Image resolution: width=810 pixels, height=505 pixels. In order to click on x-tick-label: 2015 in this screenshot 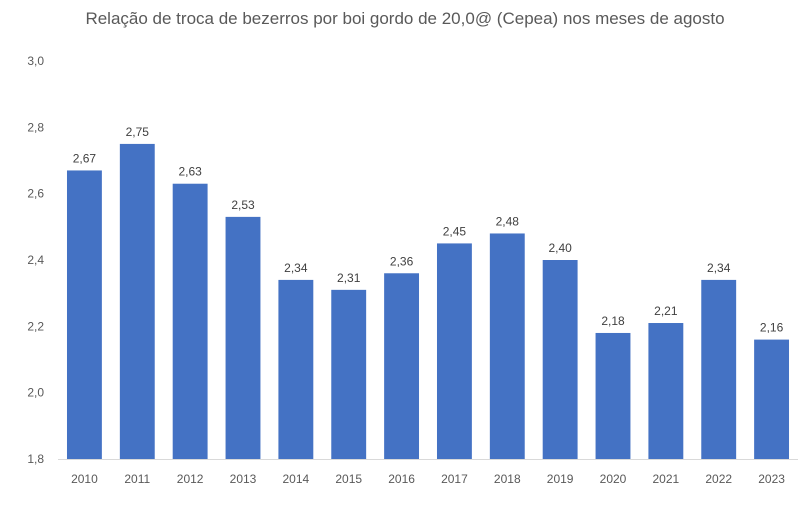, I will do `click(348, 479)`.